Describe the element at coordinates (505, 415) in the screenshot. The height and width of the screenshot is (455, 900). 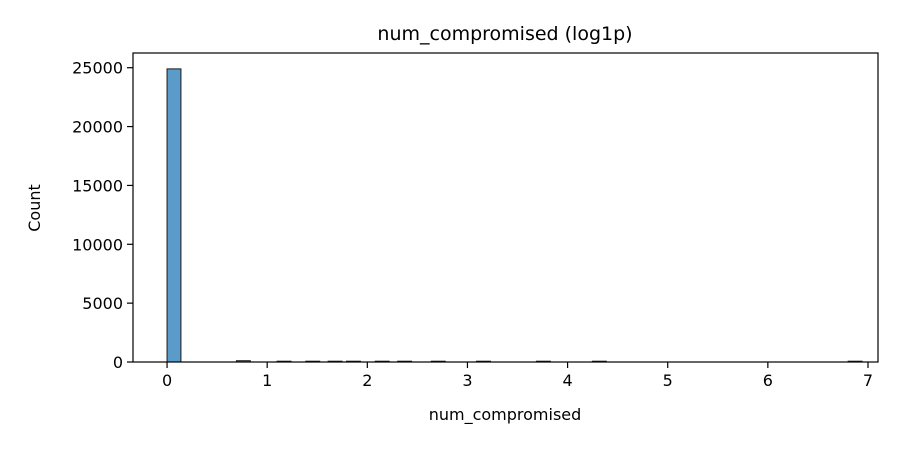
I see `x-axis-label: num_compromised` at that location.